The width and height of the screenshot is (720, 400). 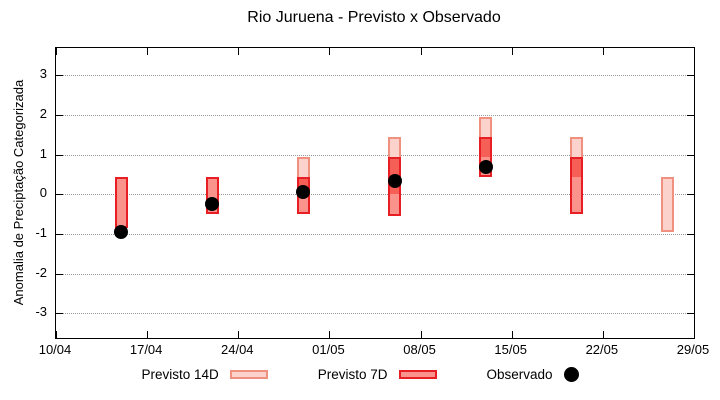 I want to click on chart-title: Rio Juruena - Previsto x Observado, so click(x=374, y=17).